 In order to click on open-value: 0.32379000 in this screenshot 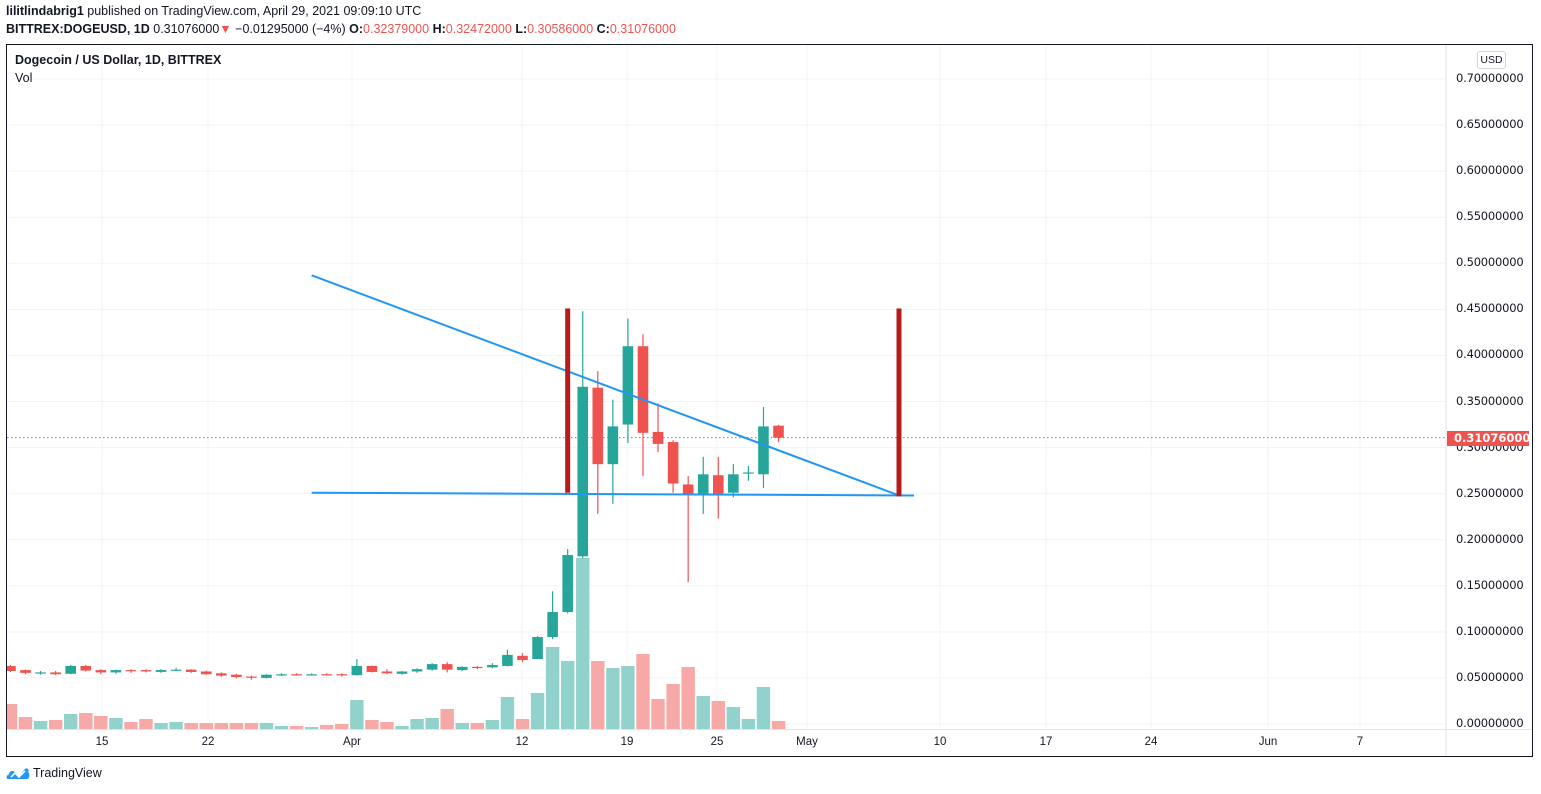, I will do `click(396, 29)`.